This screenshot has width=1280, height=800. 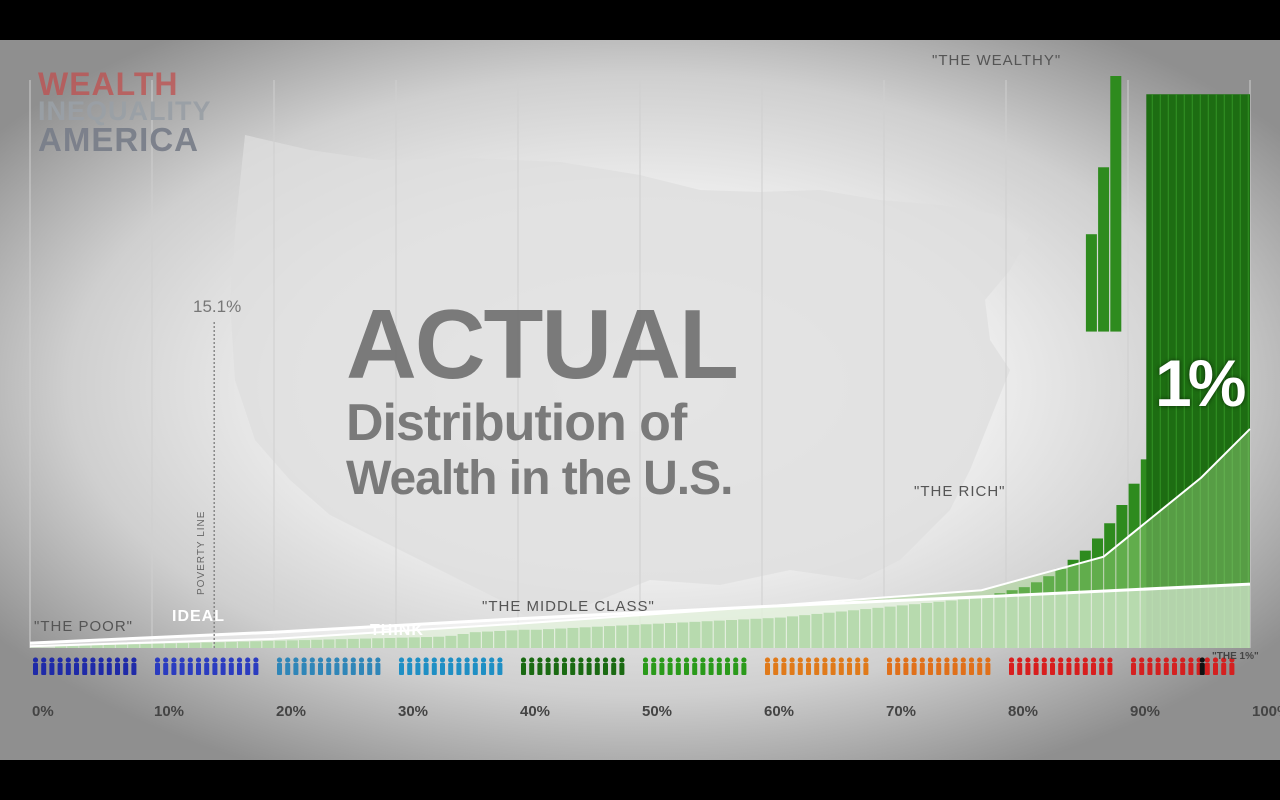 What do you see at coordinates (198, 616) in the screenshot?
I see `annotation-ideal: IDEAL` at bounding box center [198, 616].